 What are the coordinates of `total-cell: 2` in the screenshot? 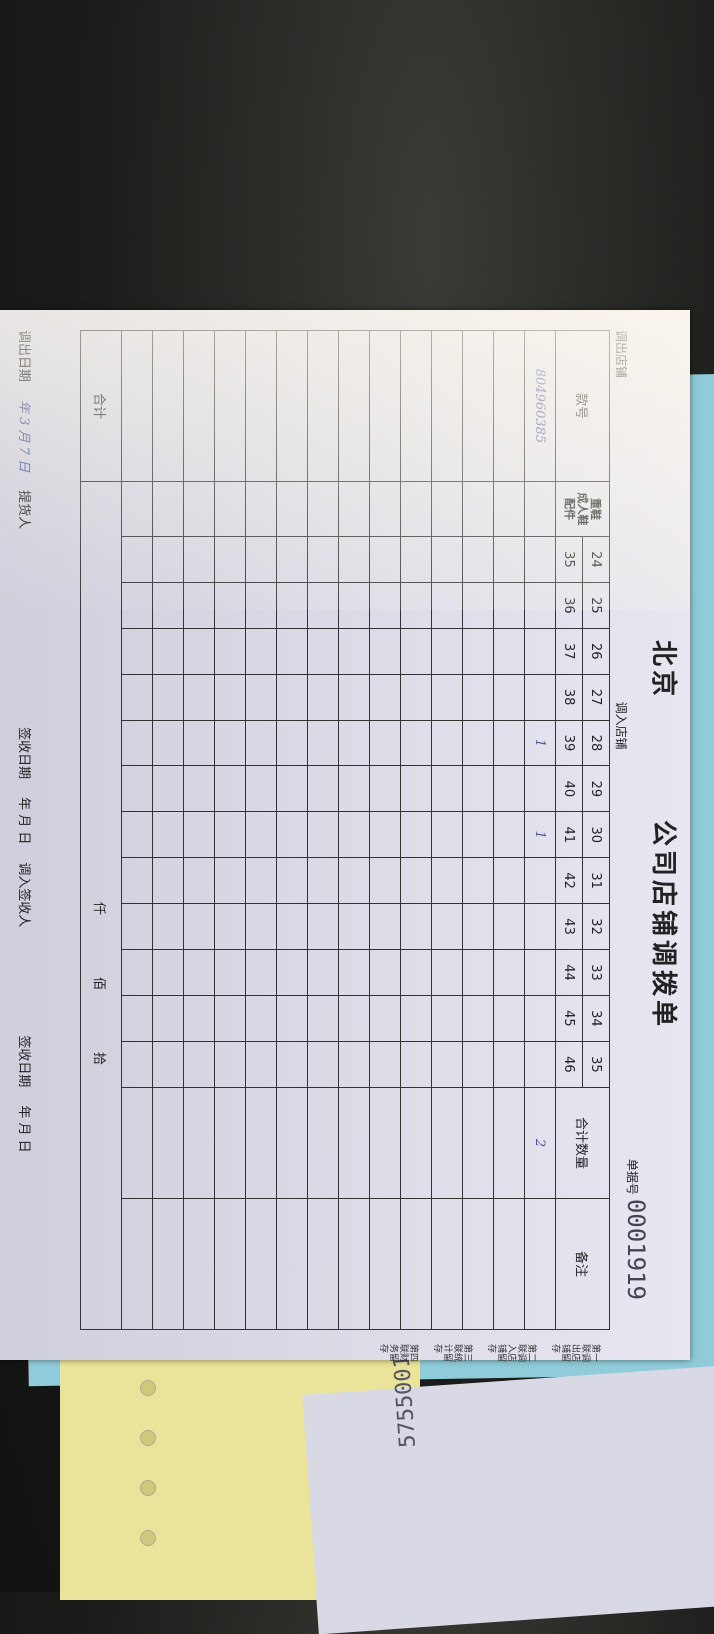 It's located at (540, 1143).